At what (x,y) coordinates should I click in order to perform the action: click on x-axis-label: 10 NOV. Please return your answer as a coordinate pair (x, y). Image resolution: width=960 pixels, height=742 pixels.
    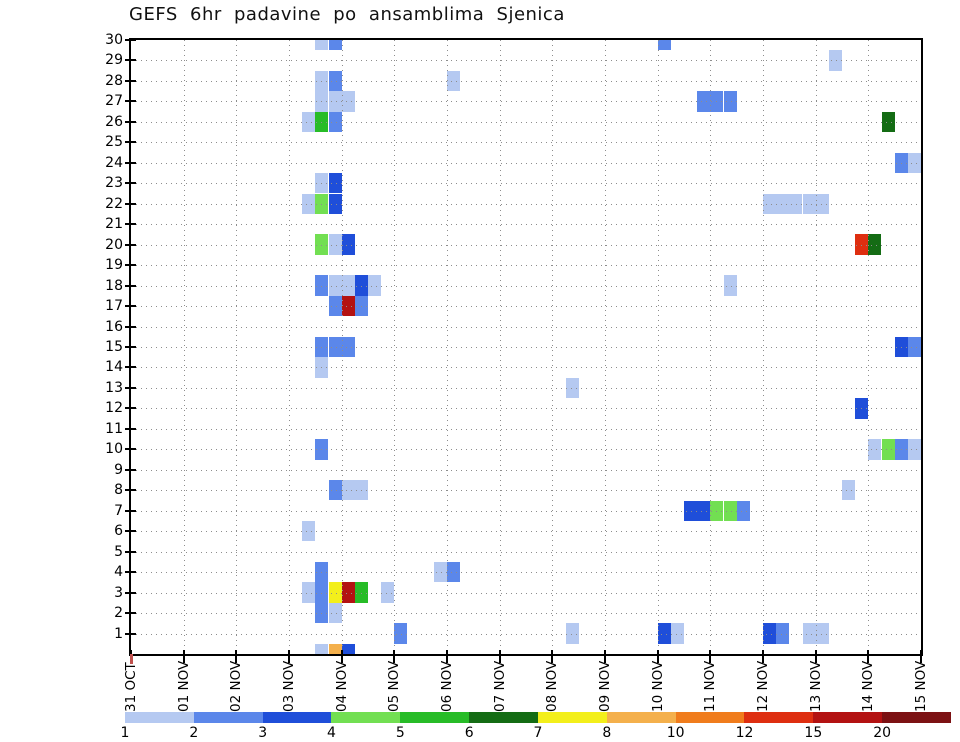
    Looking at the image, I should click on (657, 686).